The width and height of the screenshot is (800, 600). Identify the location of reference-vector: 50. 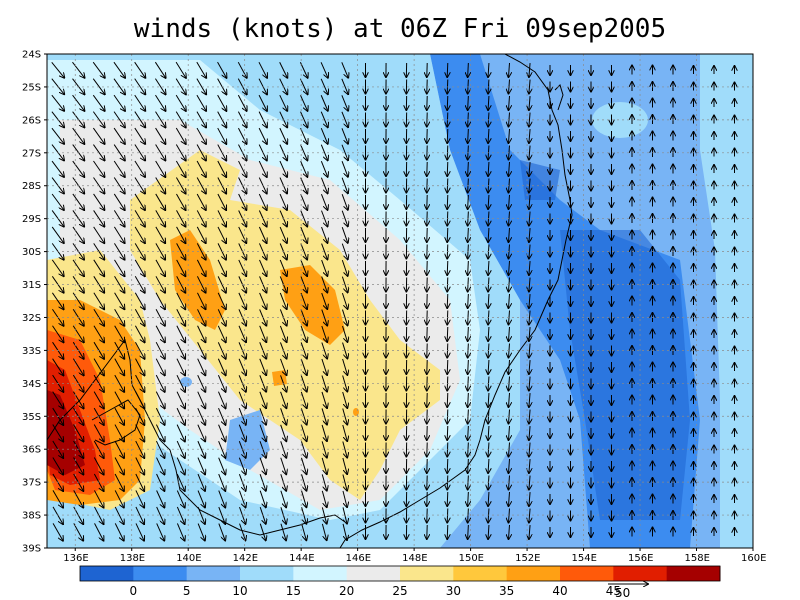
(628, 592).